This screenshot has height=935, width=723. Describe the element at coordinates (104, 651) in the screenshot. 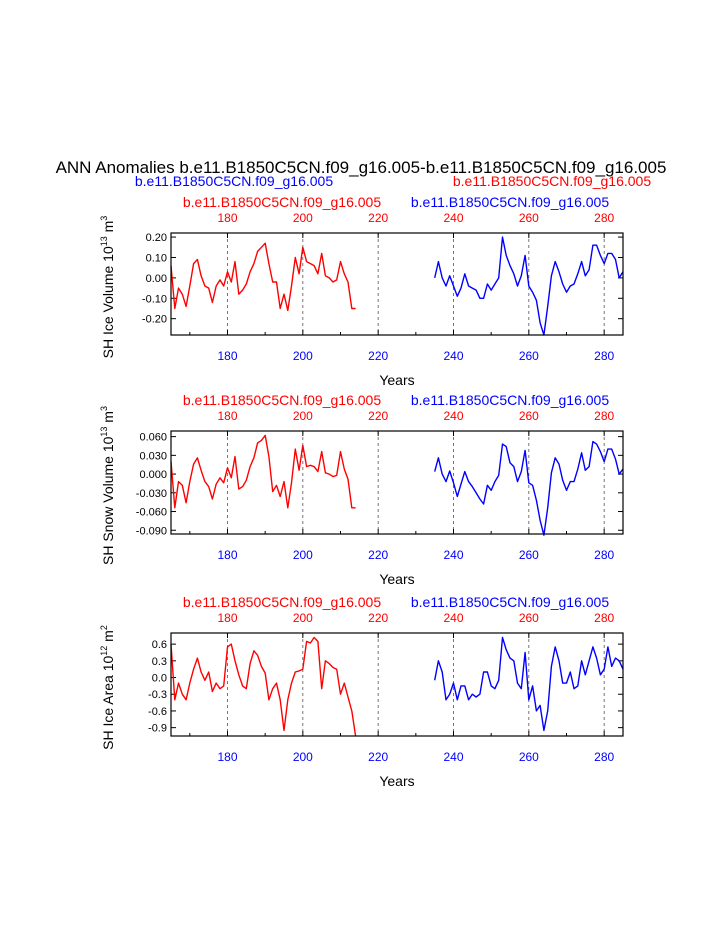

I see `y-axis-label-part-1: 12` at that location.